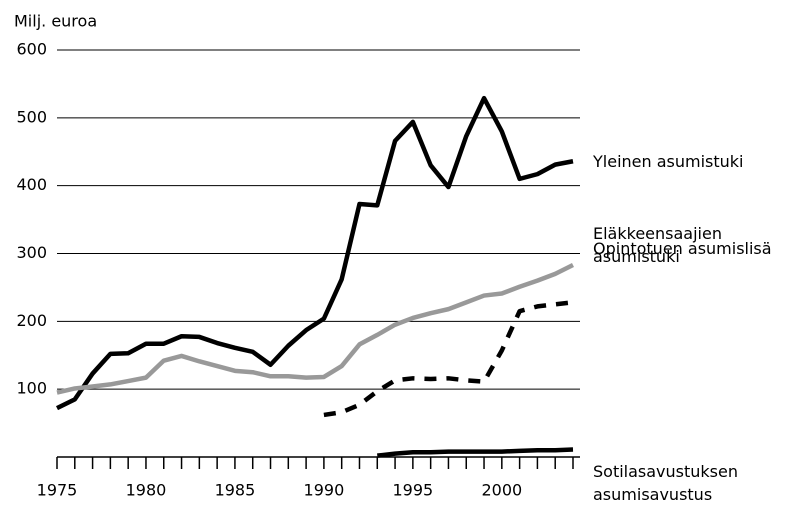 This screenshot has width=801, height=506. I want to click on x-tick-label: 1980, so click(146, 490).